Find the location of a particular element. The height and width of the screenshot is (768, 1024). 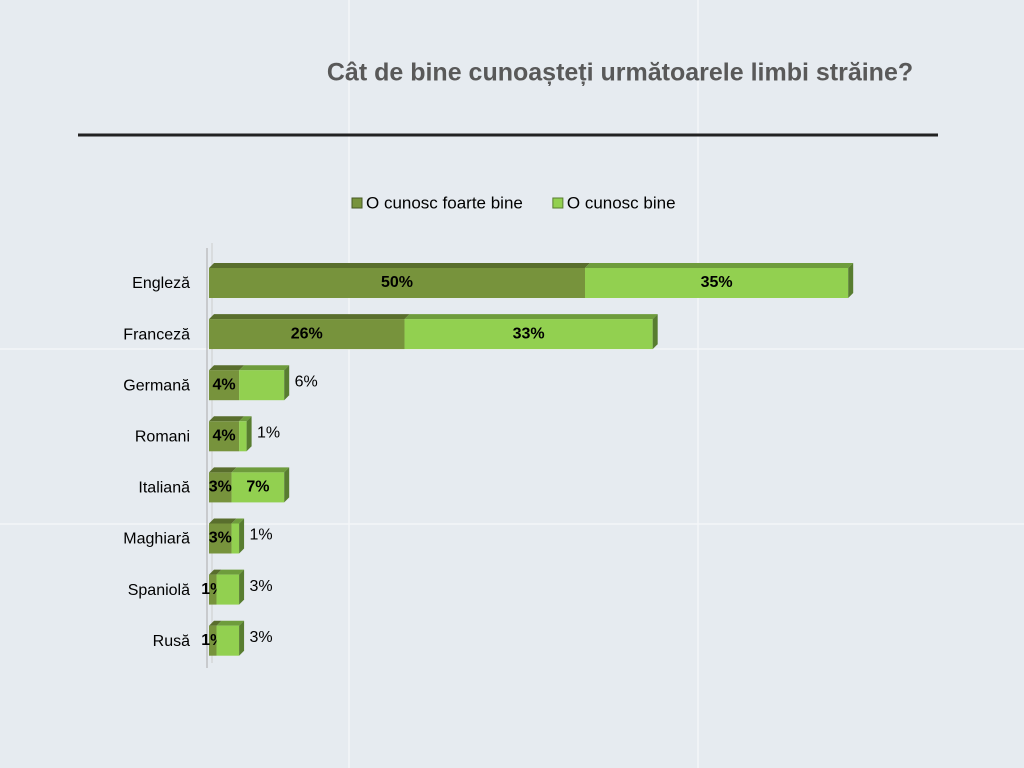

data-label: 50% is located at coordinates (397, 282).